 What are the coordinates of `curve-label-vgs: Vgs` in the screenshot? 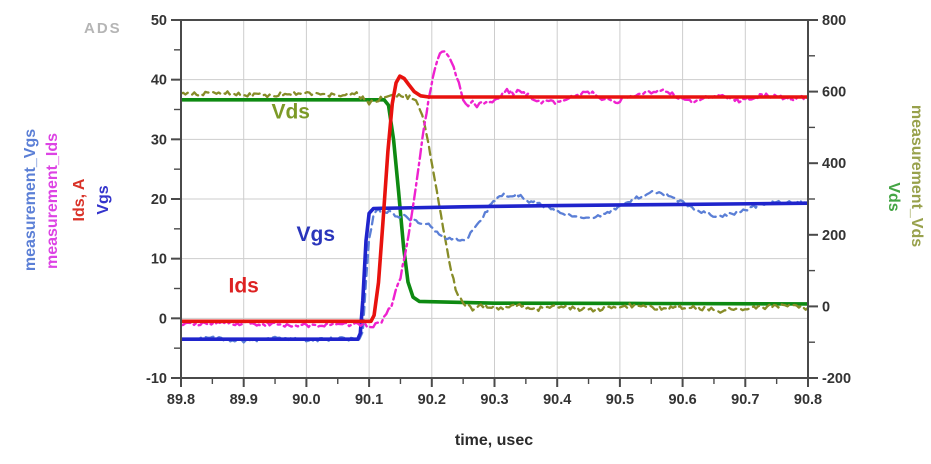 It's located at (316, 234).